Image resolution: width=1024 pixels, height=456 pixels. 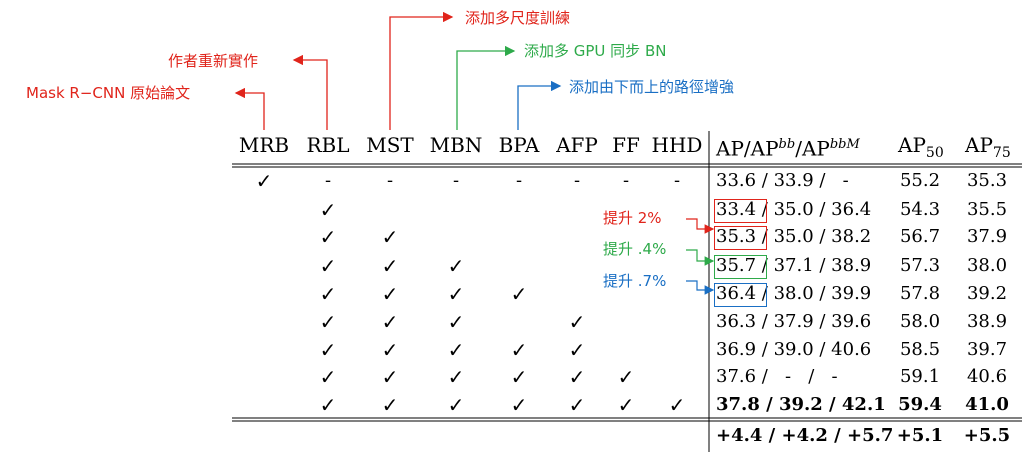 What do you see at coordinates (920, 236) in the screenshot?
I see `ap50-cell: 56.7` at bounding box center [920, 236].